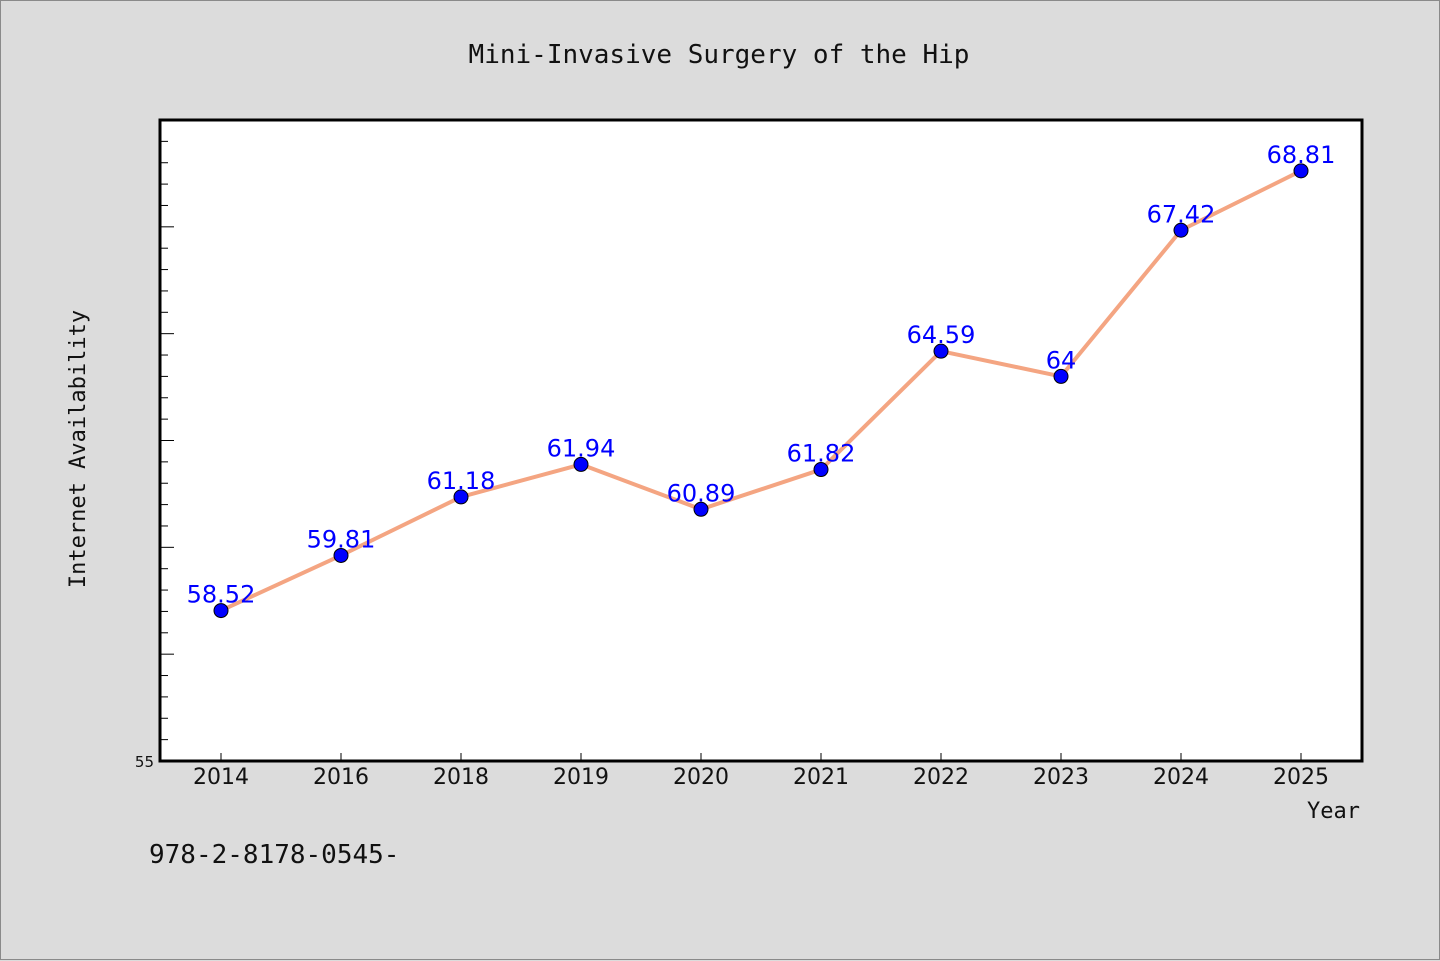  What do you see at coordinates (941, 777) in the screenshot?
I see `x-tick-label: 2022` at bounding box center [941, 777].